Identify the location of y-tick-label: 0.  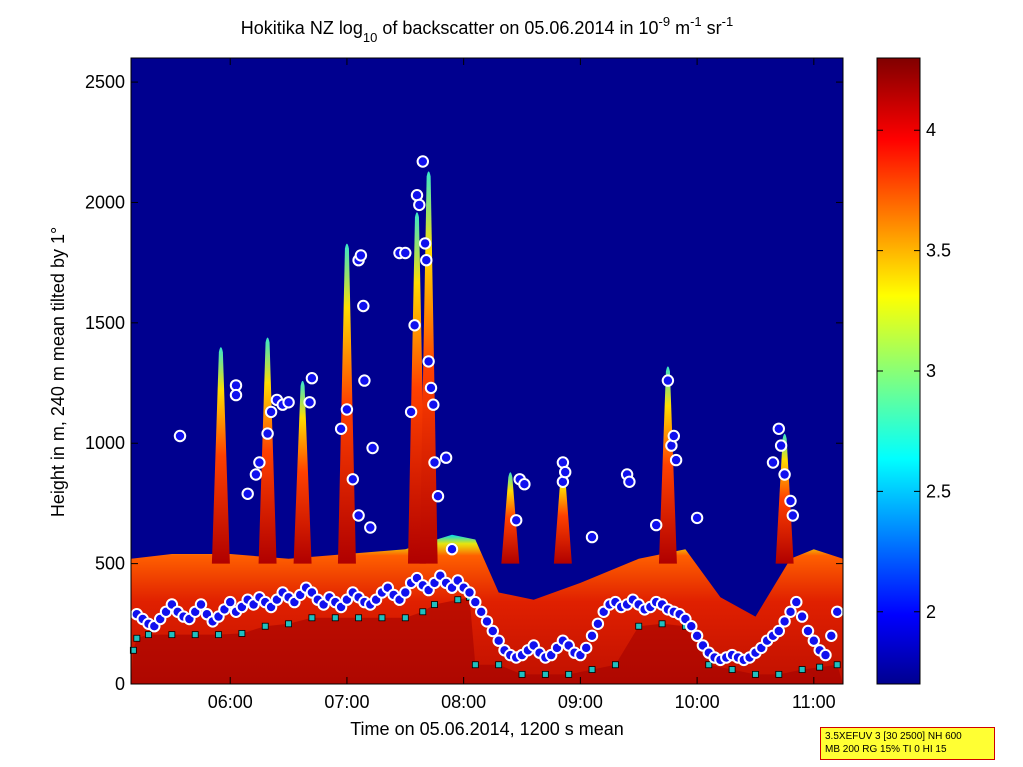
(120, 684).